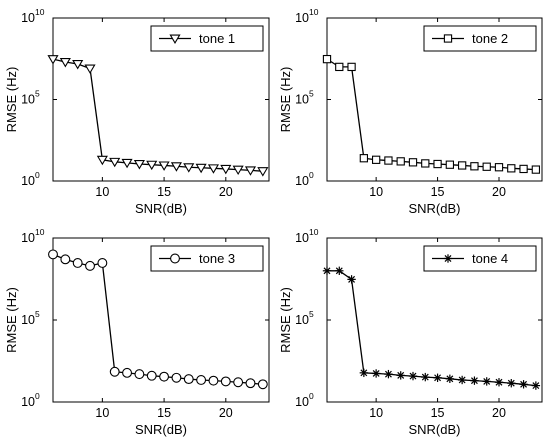 This screenshot has width=550, height=446. Describe the element at coordinates (217, 258) in the screenshot. I see `legend-label: tone 3` at that location.